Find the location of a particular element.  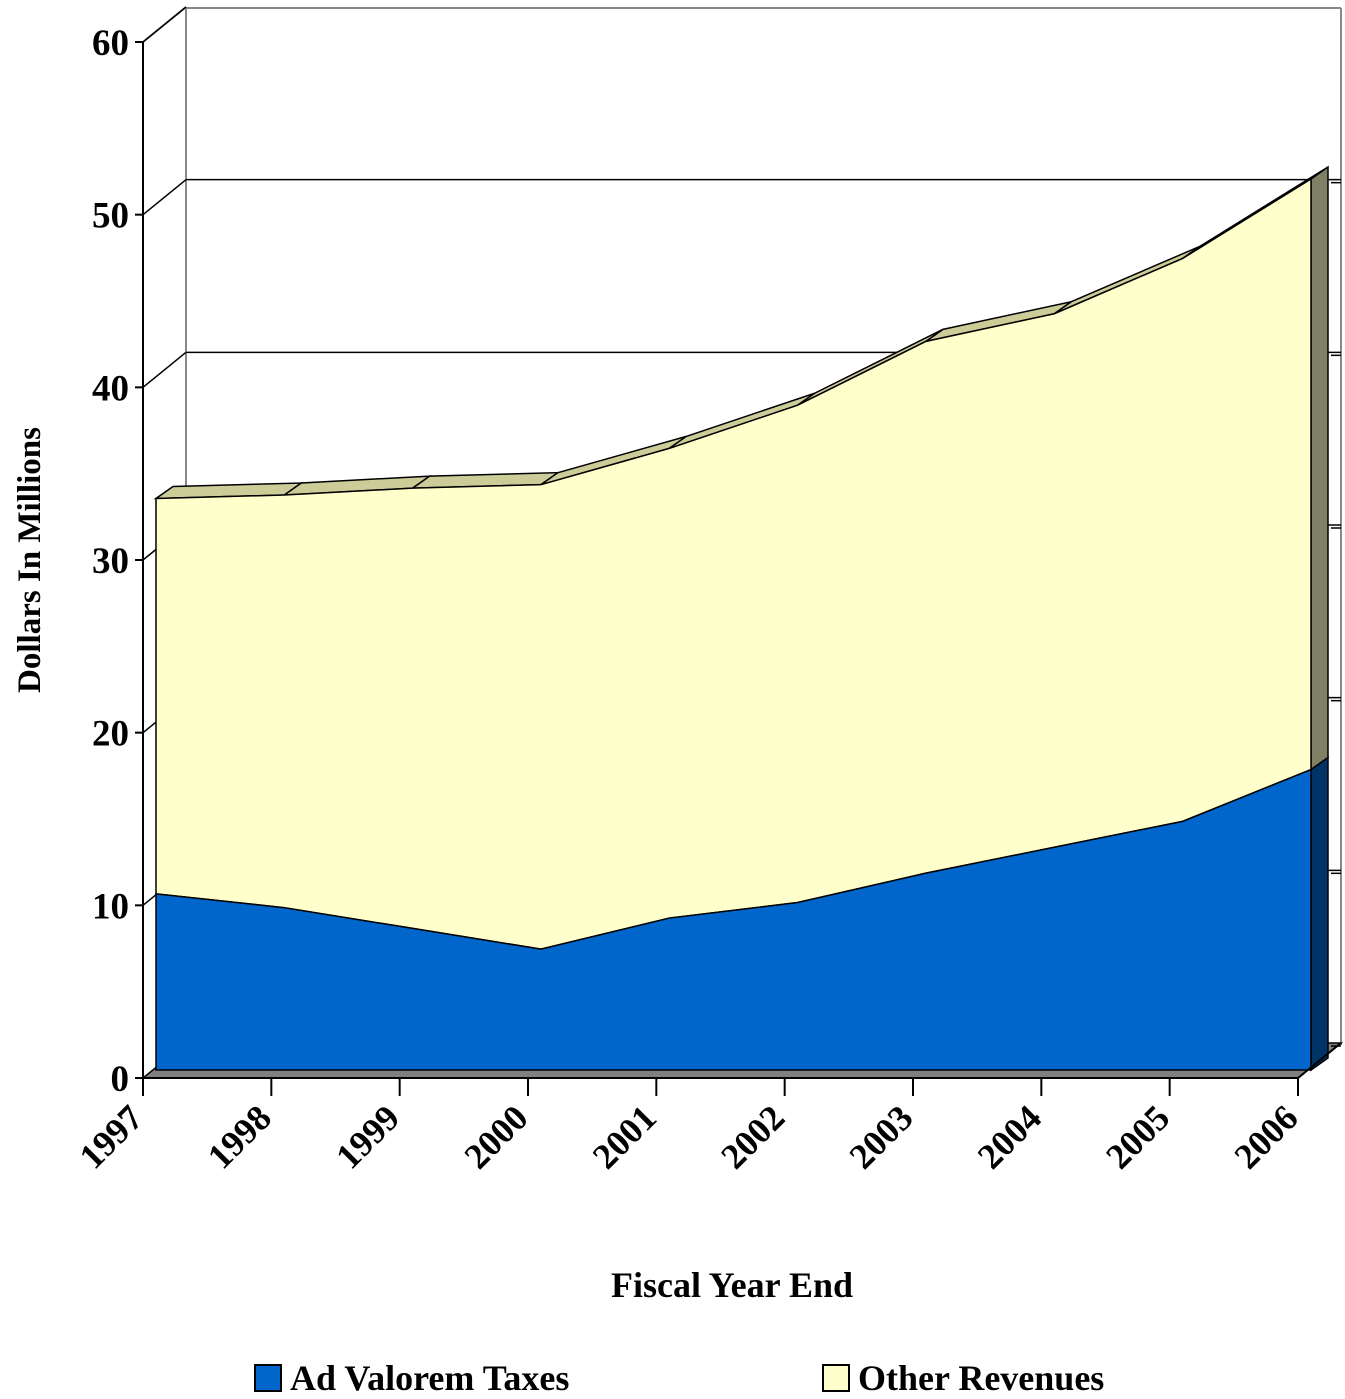

x-tick-label: 2005 is located at coordinates (1137, 1136).